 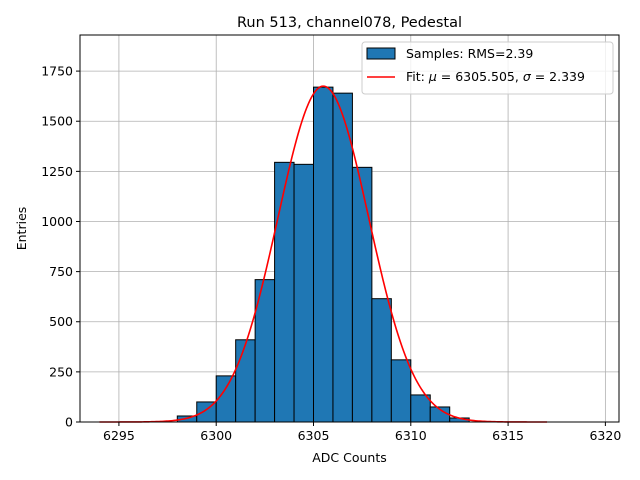 I want to click on x-tick-label: 6295, so click(x=119, y=435).